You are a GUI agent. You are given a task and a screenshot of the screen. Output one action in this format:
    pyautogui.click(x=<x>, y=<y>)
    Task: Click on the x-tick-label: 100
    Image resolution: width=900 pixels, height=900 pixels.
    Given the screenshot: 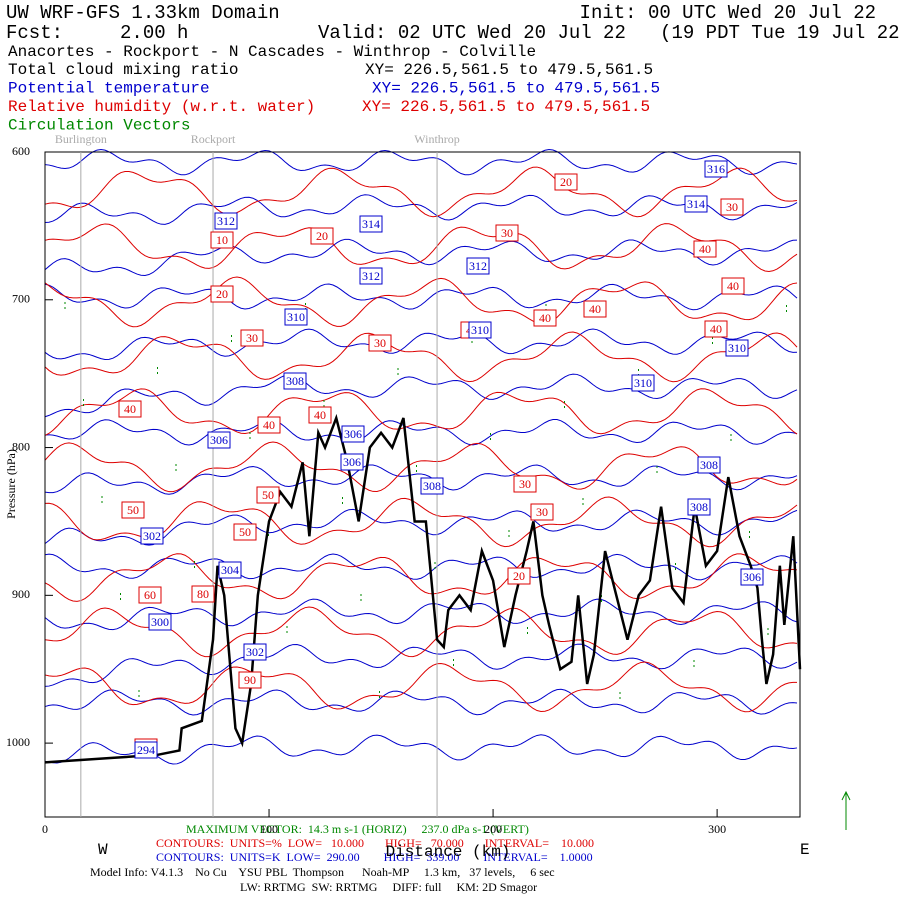 What is the action you would take?
    pyautogui.click(x=269, y=829)
    